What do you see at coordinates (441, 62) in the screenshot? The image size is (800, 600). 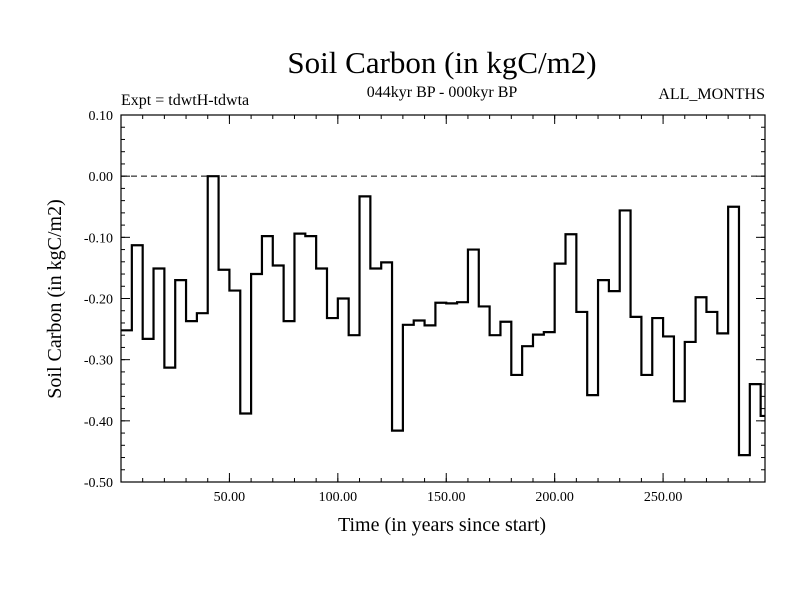 I see `chart-title: Soil Carbon (in kgC/m2)` at bounding box center [441, 62].